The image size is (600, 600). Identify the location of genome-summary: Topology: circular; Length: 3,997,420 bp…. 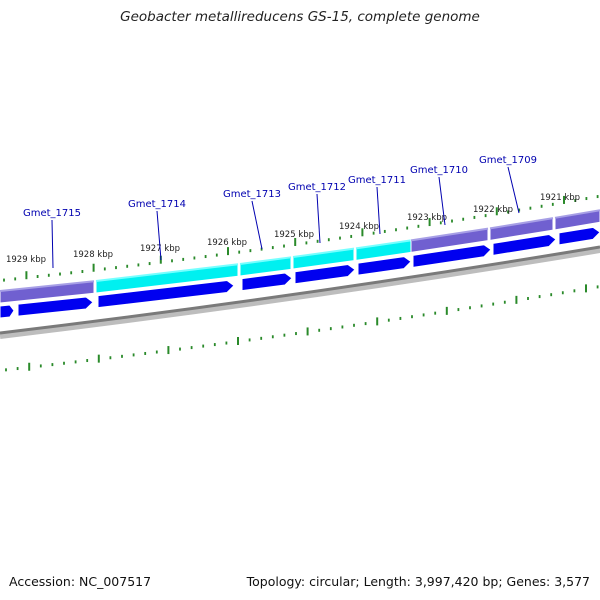
(418, 581).